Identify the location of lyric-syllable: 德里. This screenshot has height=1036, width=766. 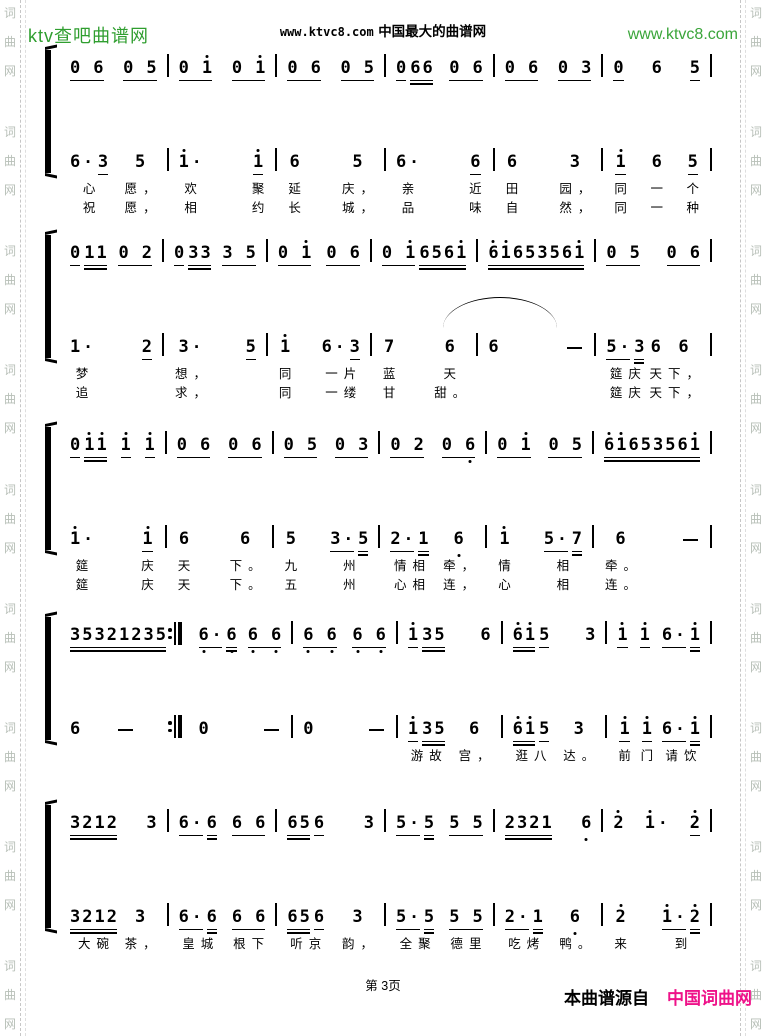
(466, 944).